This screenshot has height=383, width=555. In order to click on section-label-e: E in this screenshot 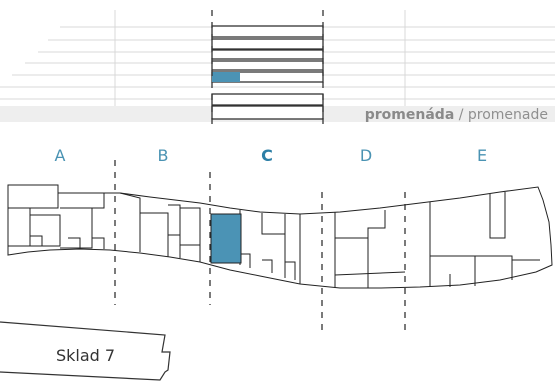, I will do `click(482, 155)`.